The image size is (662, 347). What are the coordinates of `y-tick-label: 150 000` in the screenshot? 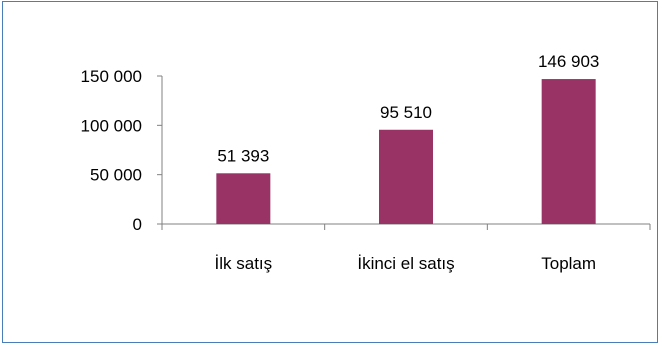 It's located at (111, 76).